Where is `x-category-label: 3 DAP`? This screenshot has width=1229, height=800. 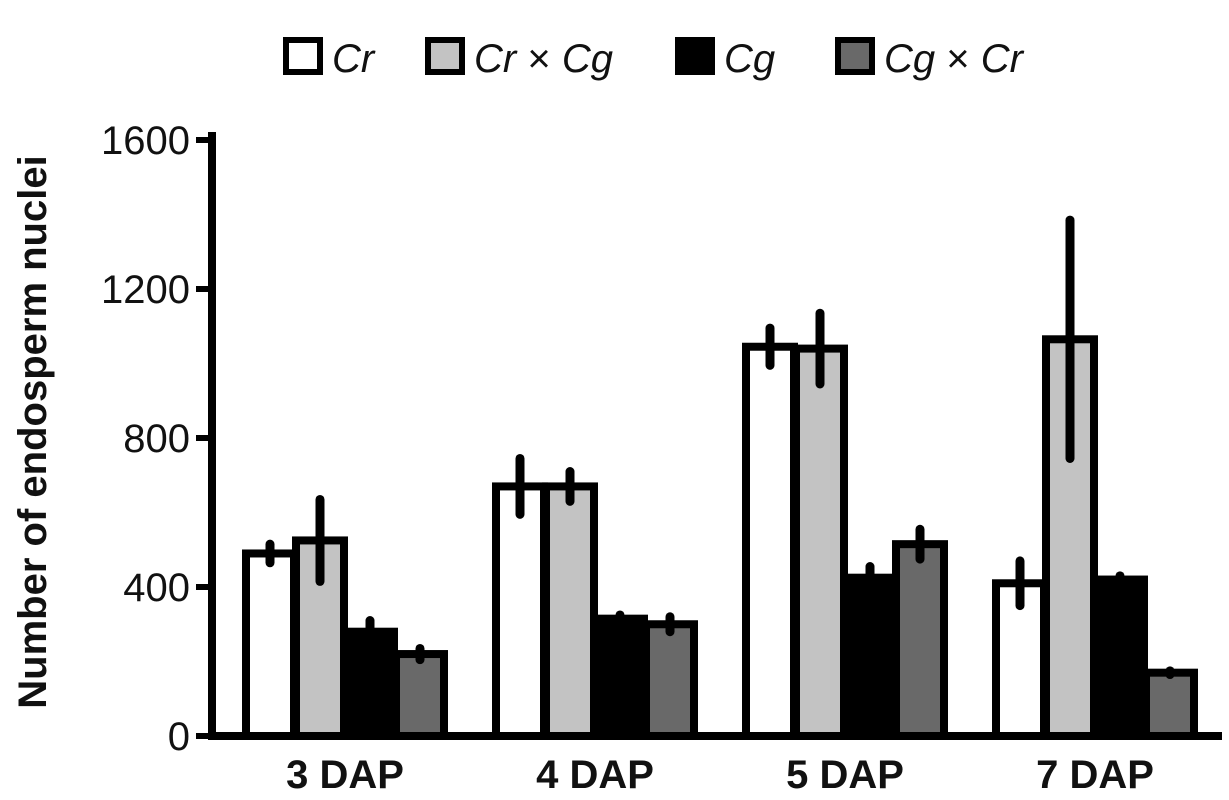 x-category-label: 3 DAP is located at coordinates (345, 775).